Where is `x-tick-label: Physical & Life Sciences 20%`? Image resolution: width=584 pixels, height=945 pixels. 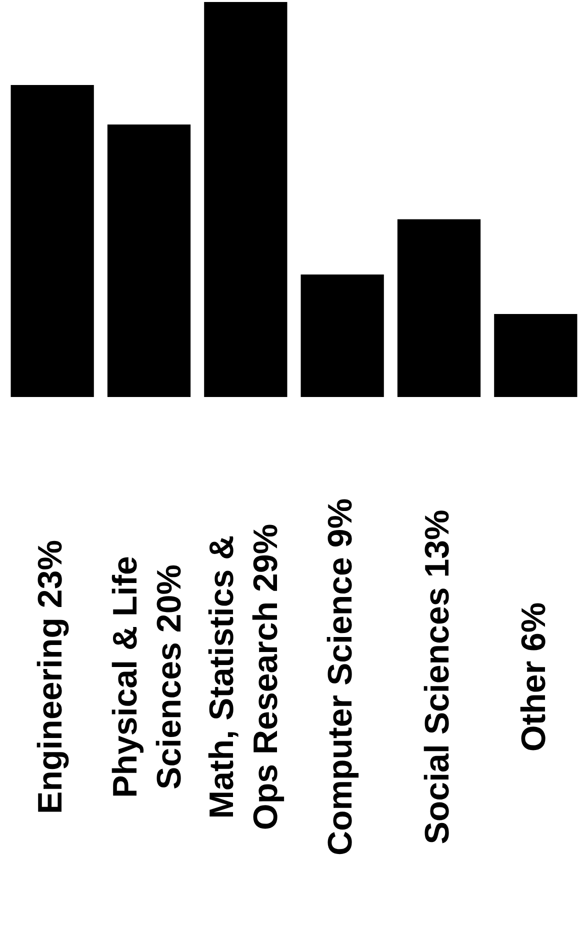 x-tick-label: Physical & Life Sciences 20% is located at coordinates (147, 677).